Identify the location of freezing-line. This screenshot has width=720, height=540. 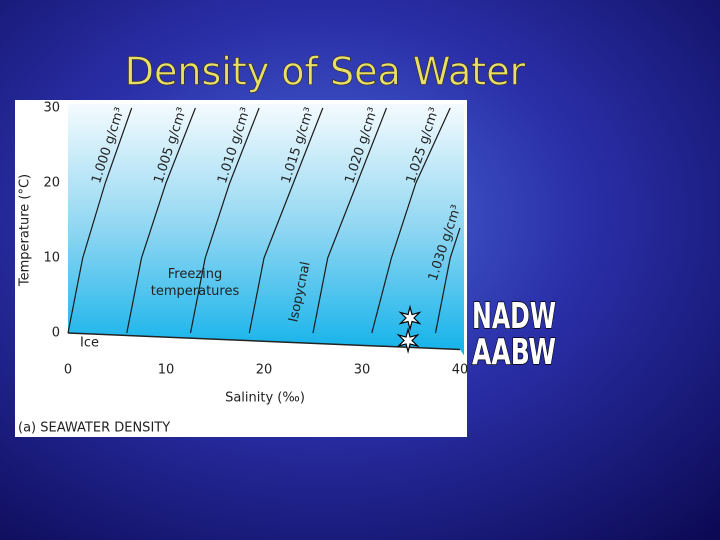
(264, 341).